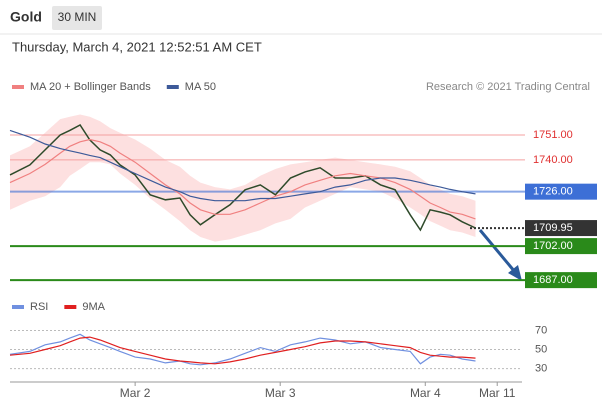 This screenshot has height=412, width=602. I want to click on level-label: 1751.00, so click(553, 135).